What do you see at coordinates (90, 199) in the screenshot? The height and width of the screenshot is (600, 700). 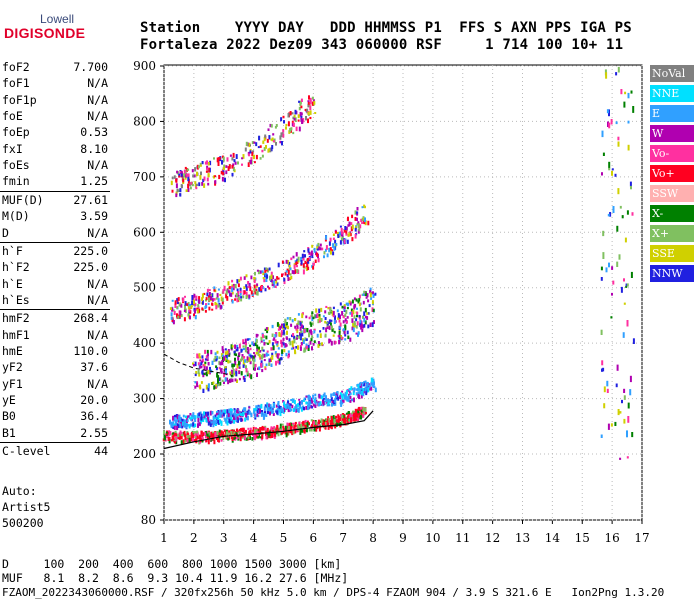 I see `param-value: 27.61` at bounding box center [90, 199].